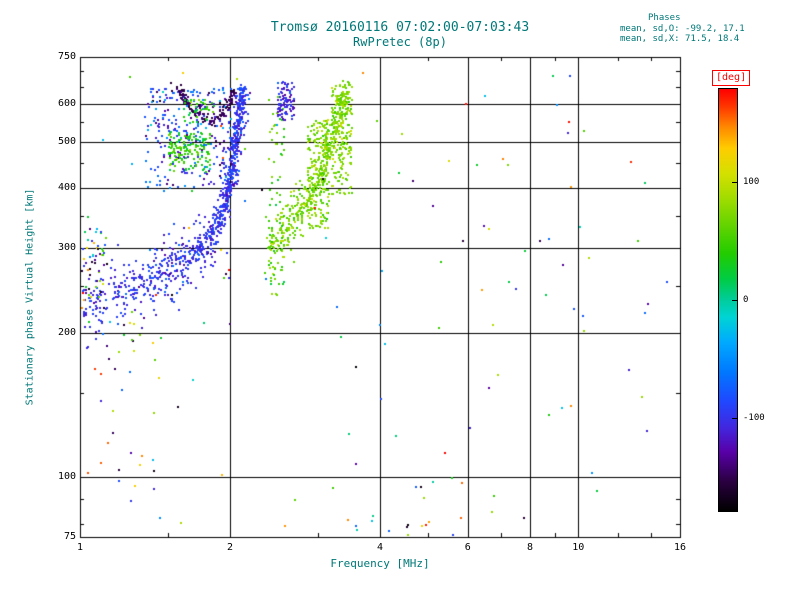  What do you see at coordinates (66, 247) in the screenshot?
I see `y-tick-label: 300` at bounding box center [66, 247].